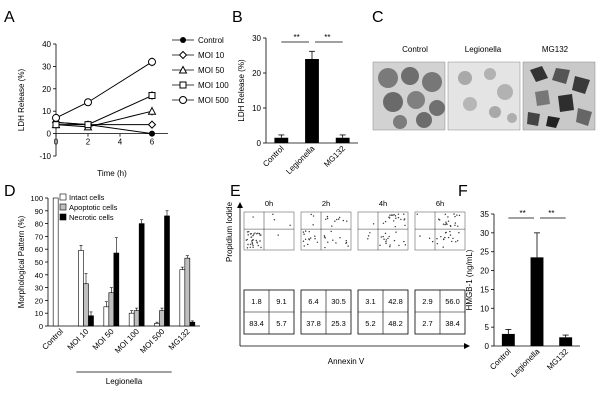 This screenshot has width=600, height=408. I want to click on b-y-tick-label: 20, so click(256, 73).